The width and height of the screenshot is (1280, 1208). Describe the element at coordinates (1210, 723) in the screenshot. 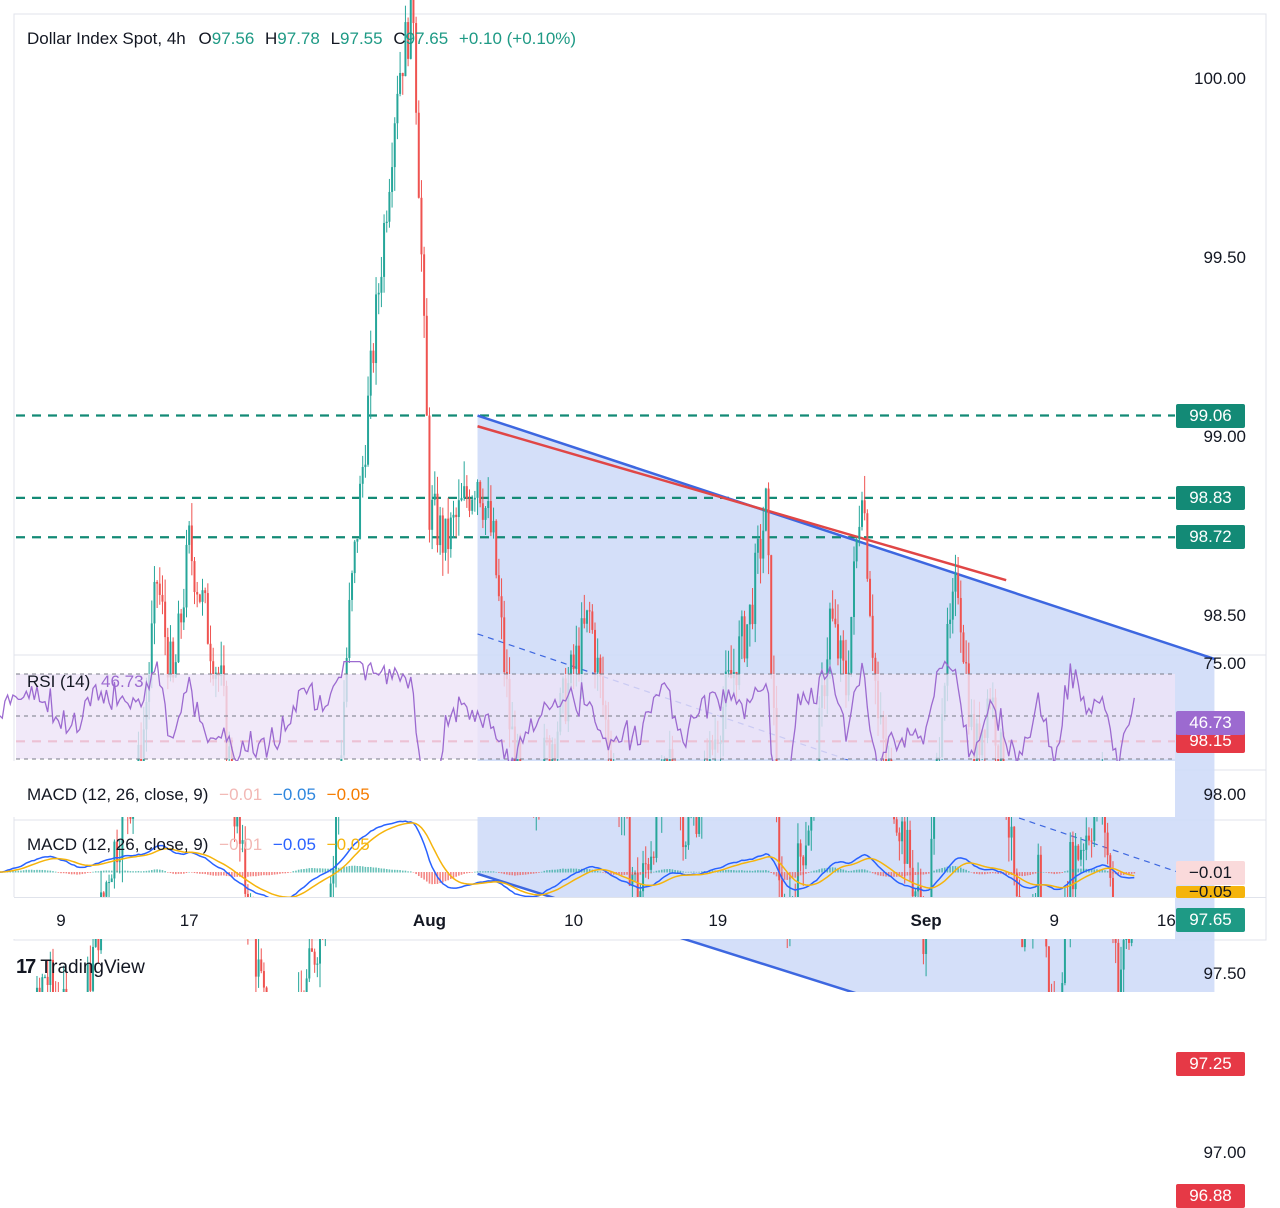

I see `rsi-value-badge: 46.73` at that location.